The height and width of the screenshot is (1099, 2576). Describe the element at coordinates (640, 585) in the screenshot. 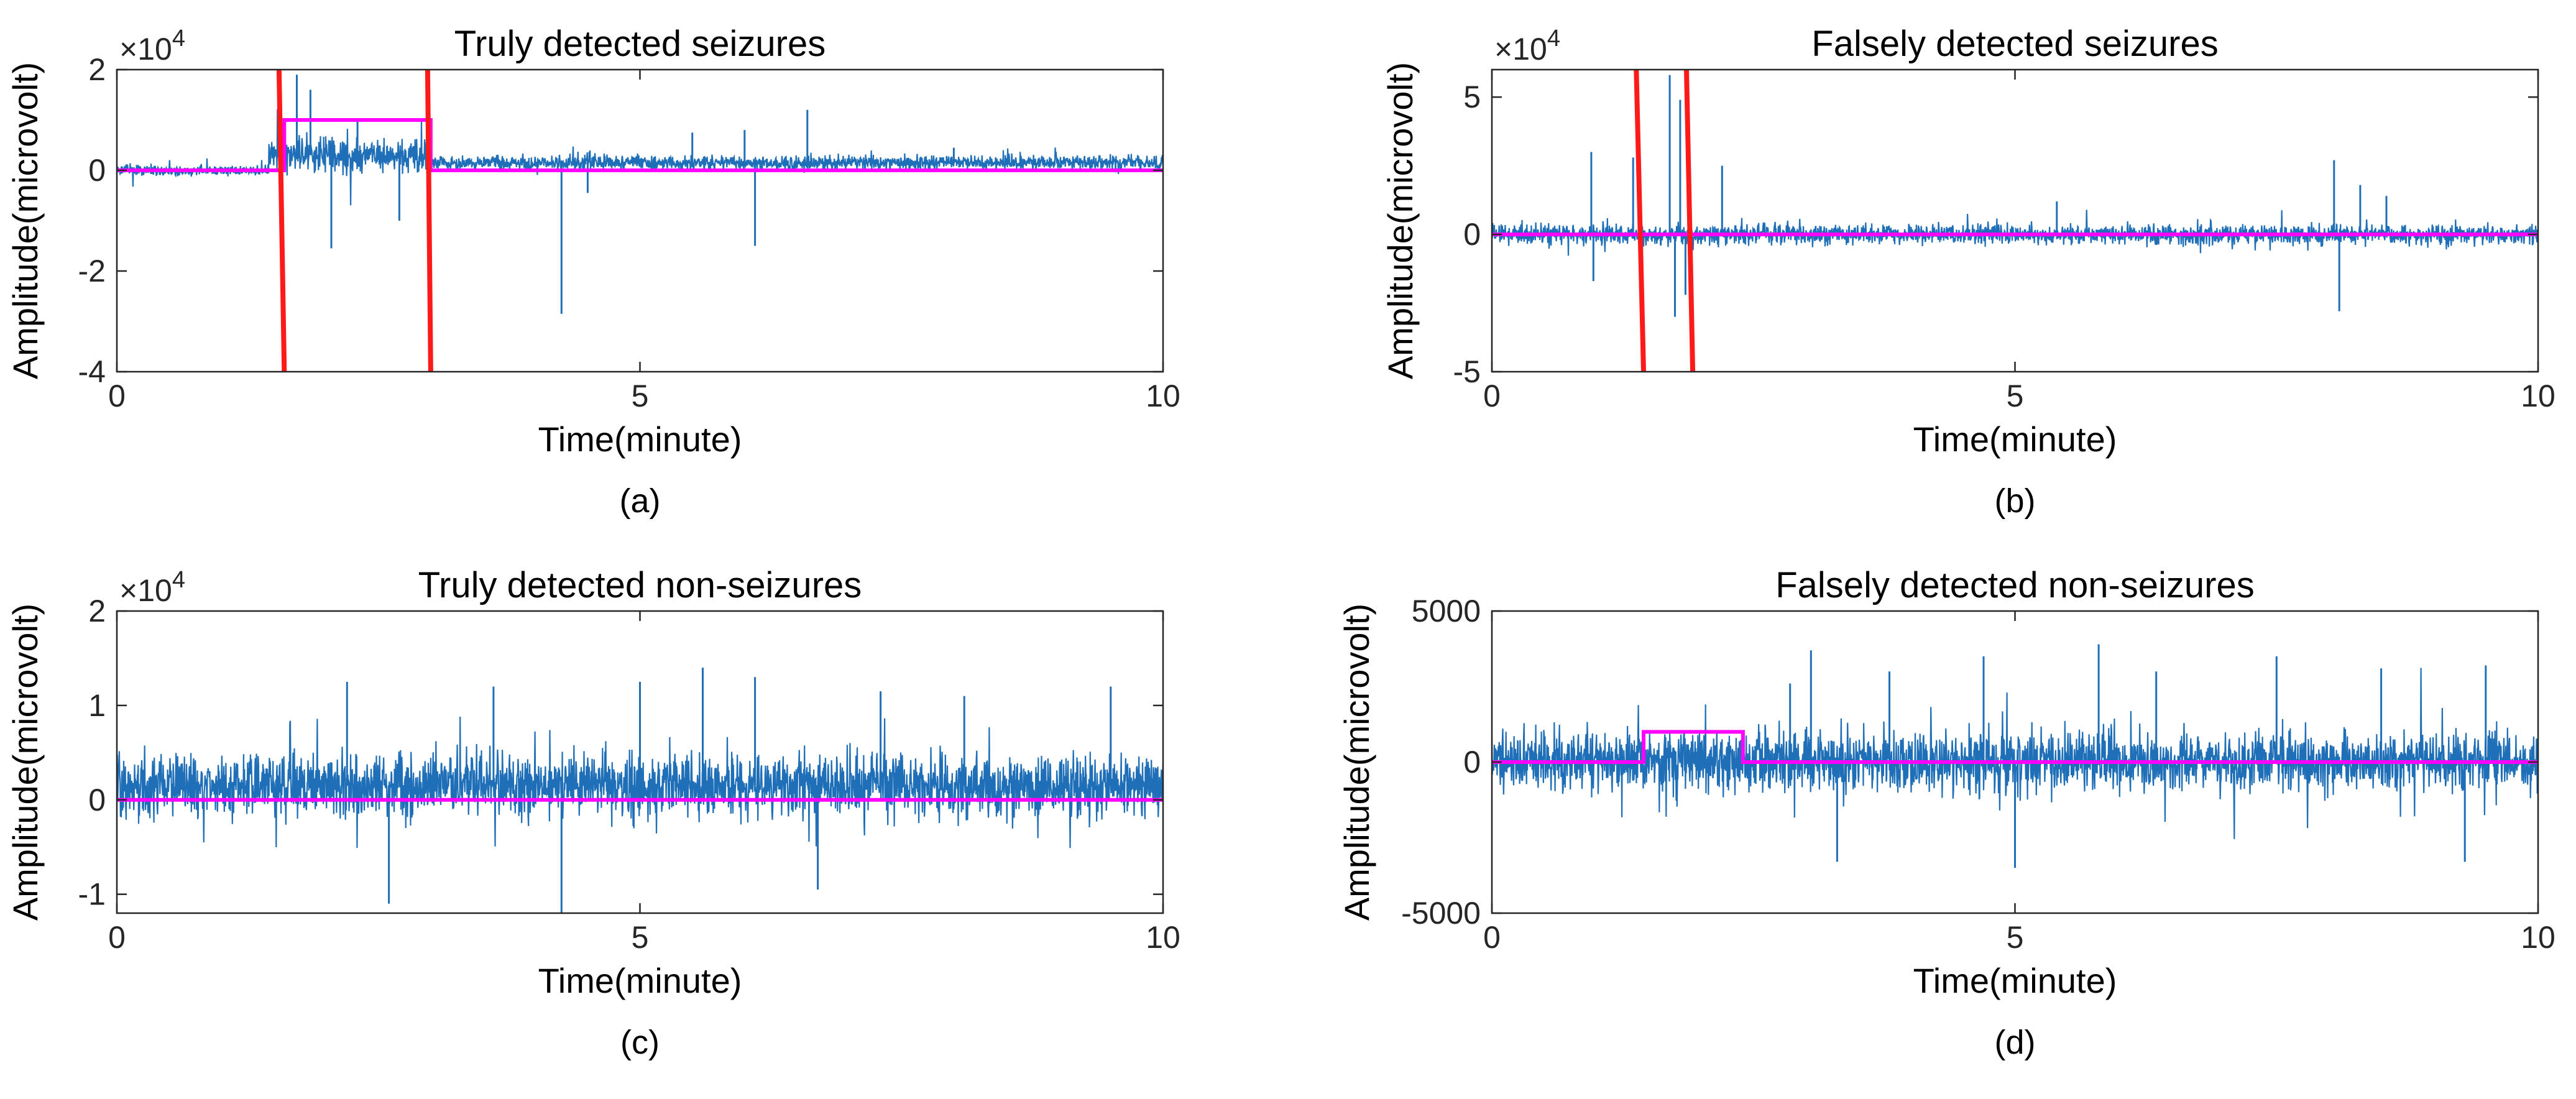

I see `chart-title: Truly detected non-seizures` at that location.